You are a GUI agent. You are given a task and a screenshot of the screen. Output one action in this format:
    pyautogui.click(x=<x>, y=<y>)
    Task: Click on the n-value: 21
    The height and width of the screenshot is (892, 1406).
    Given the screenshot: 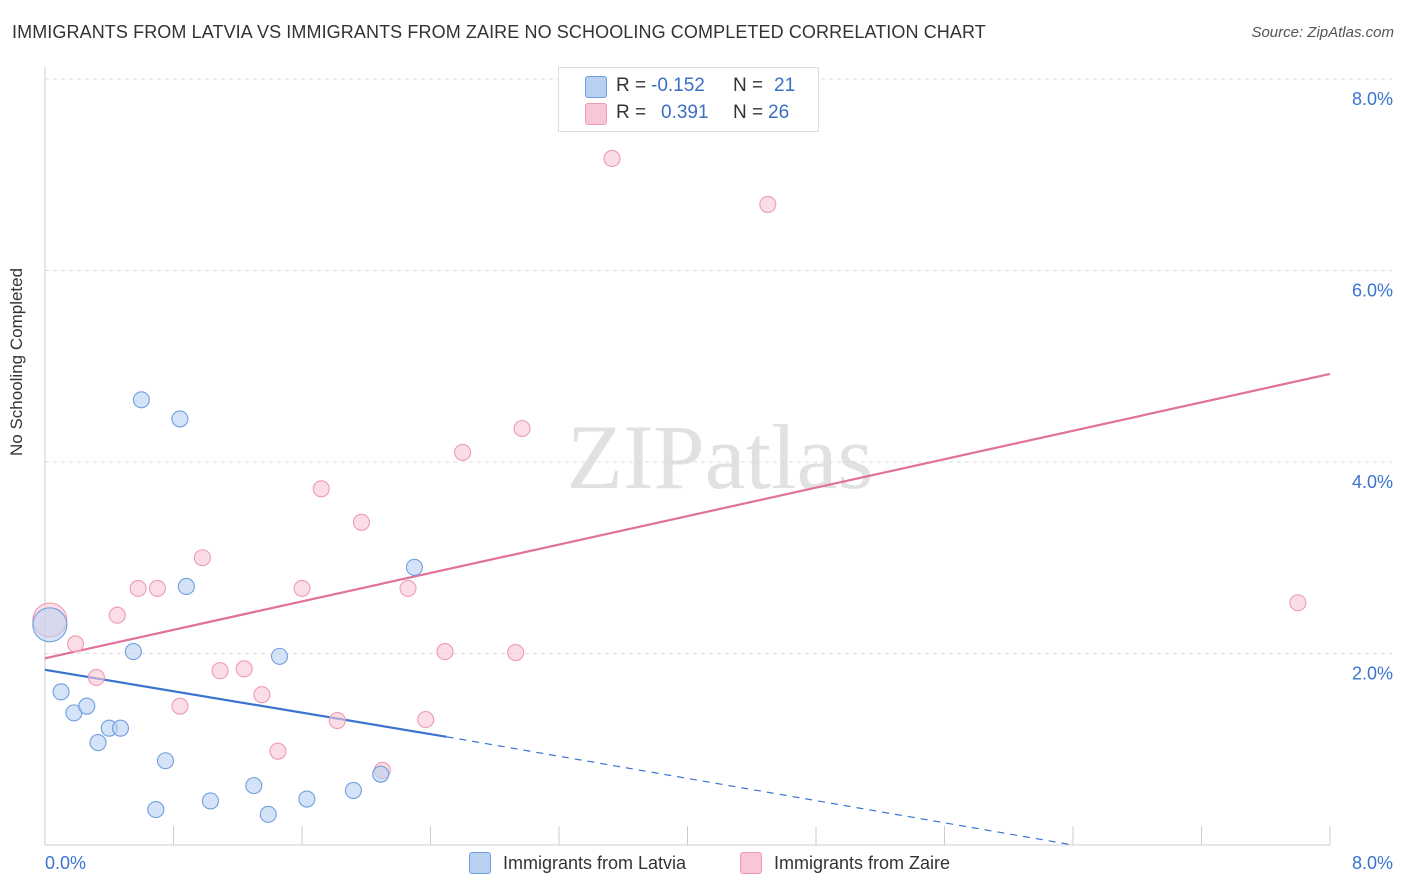 What is the action you would take?
    pyautogui.click(x=785, y=85)
    